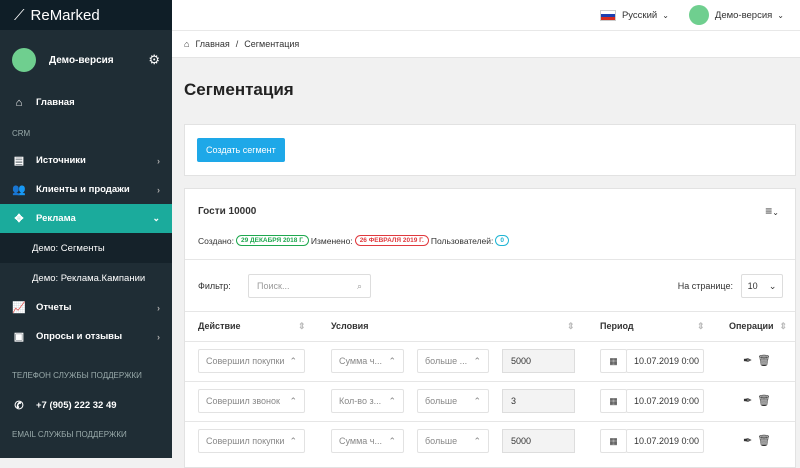 The width and height of the screenshot is (800, 468). Describe the element at coordinates (86, 190) in the screenshot. I see `sidebar-item-clients: 👥 Клиенты и продажи ›` at that location.